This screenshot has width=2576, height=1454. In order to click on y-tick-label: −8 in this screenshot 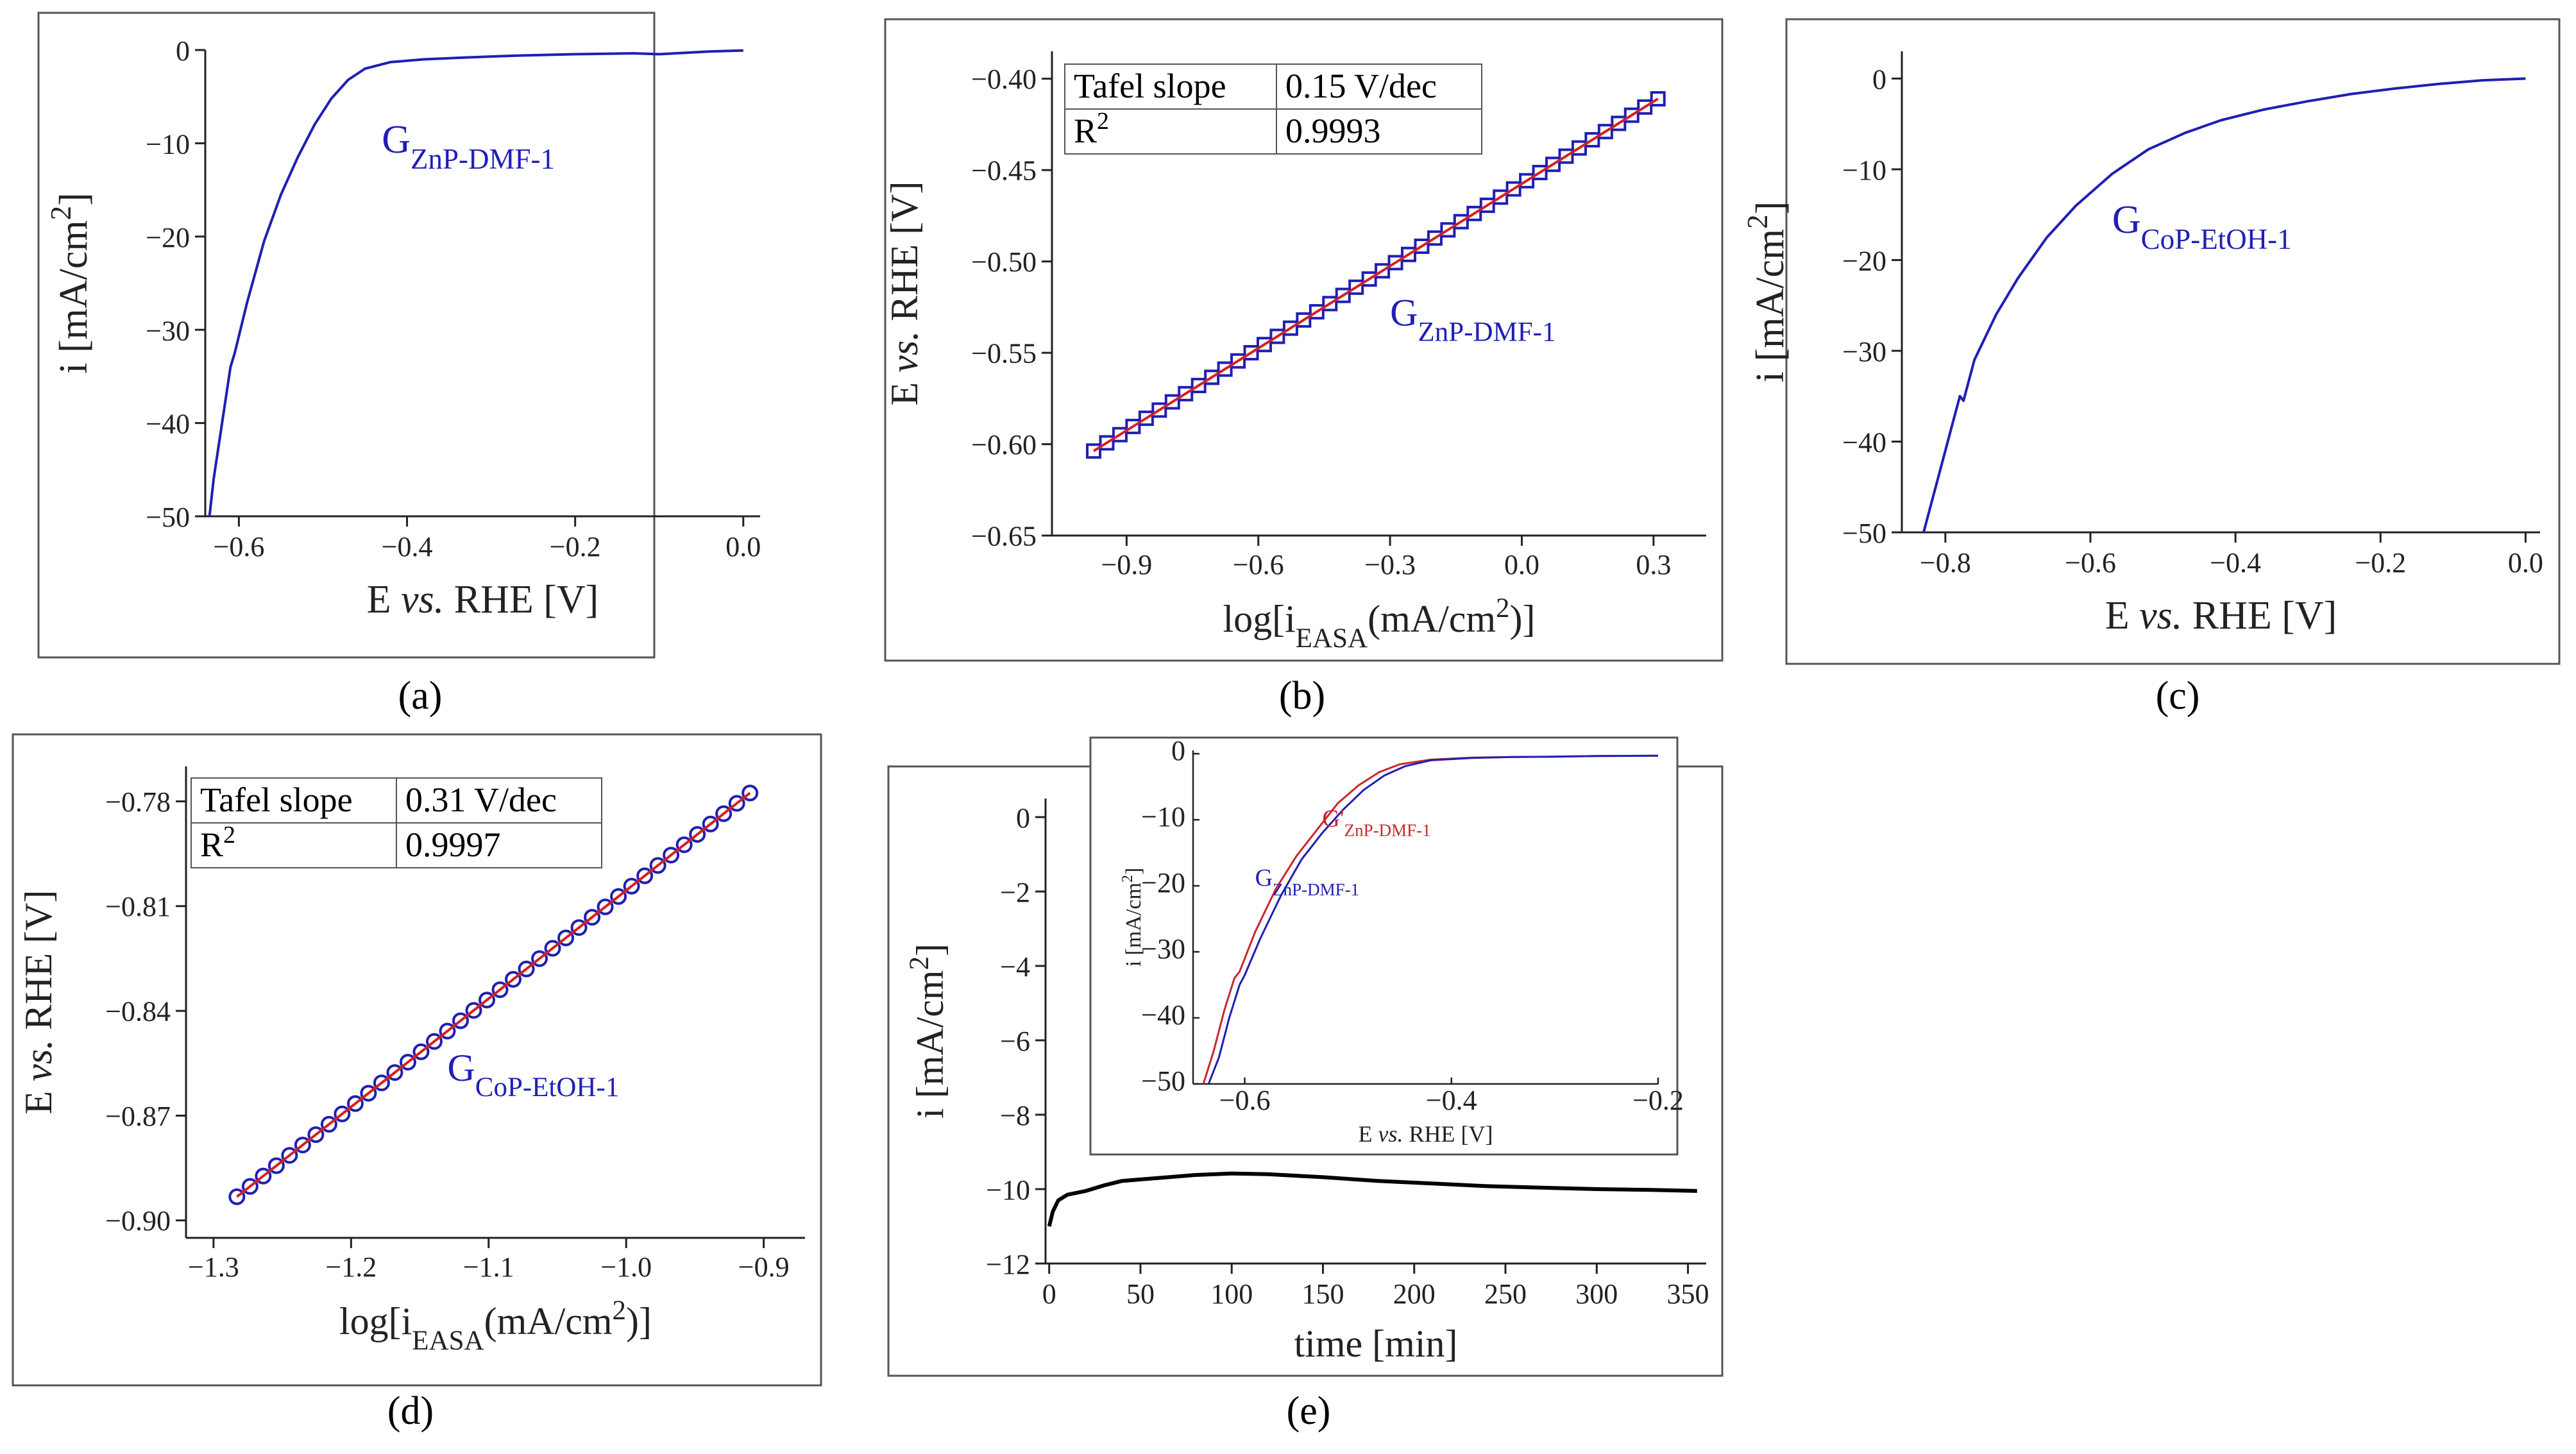, I will do `click(1015, 1116)`.